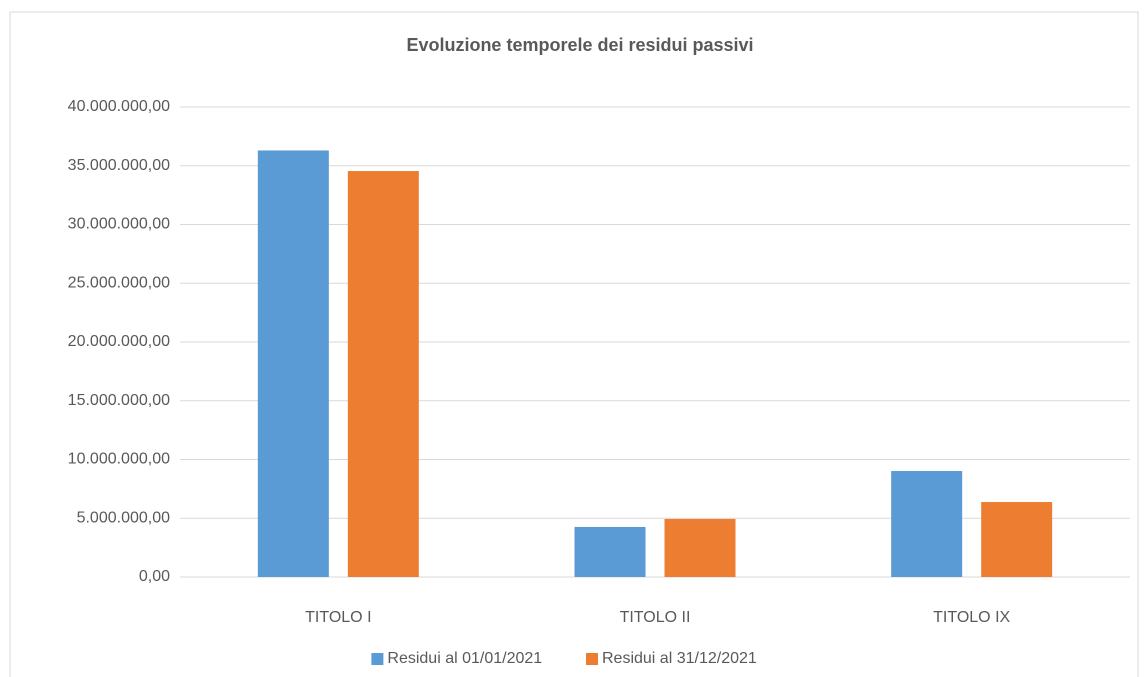 This screenshot has height=677, width=1144. I want to click on x-tick-label: TITOLO II, so click(655, 617).